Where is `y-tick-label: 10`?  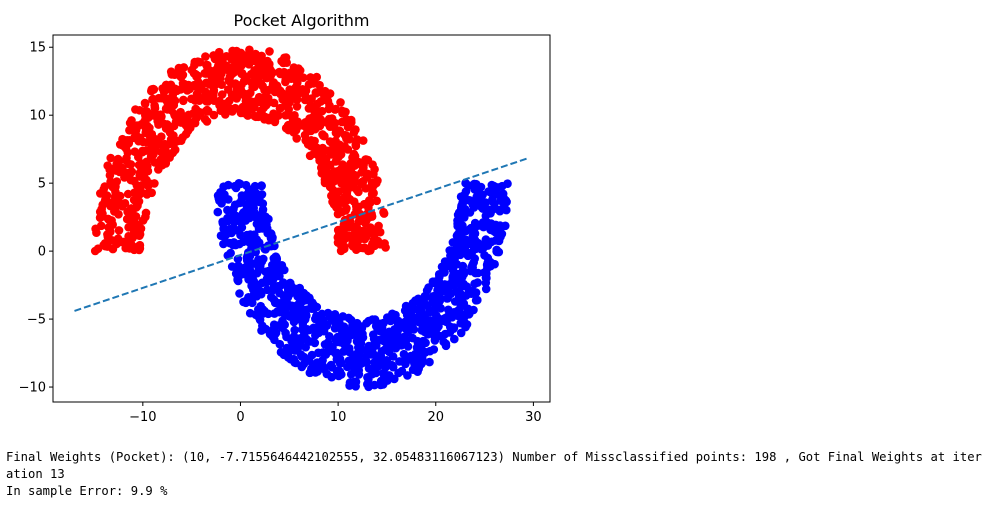
y-tick-label: 10 is located at coordinates (37, 116).